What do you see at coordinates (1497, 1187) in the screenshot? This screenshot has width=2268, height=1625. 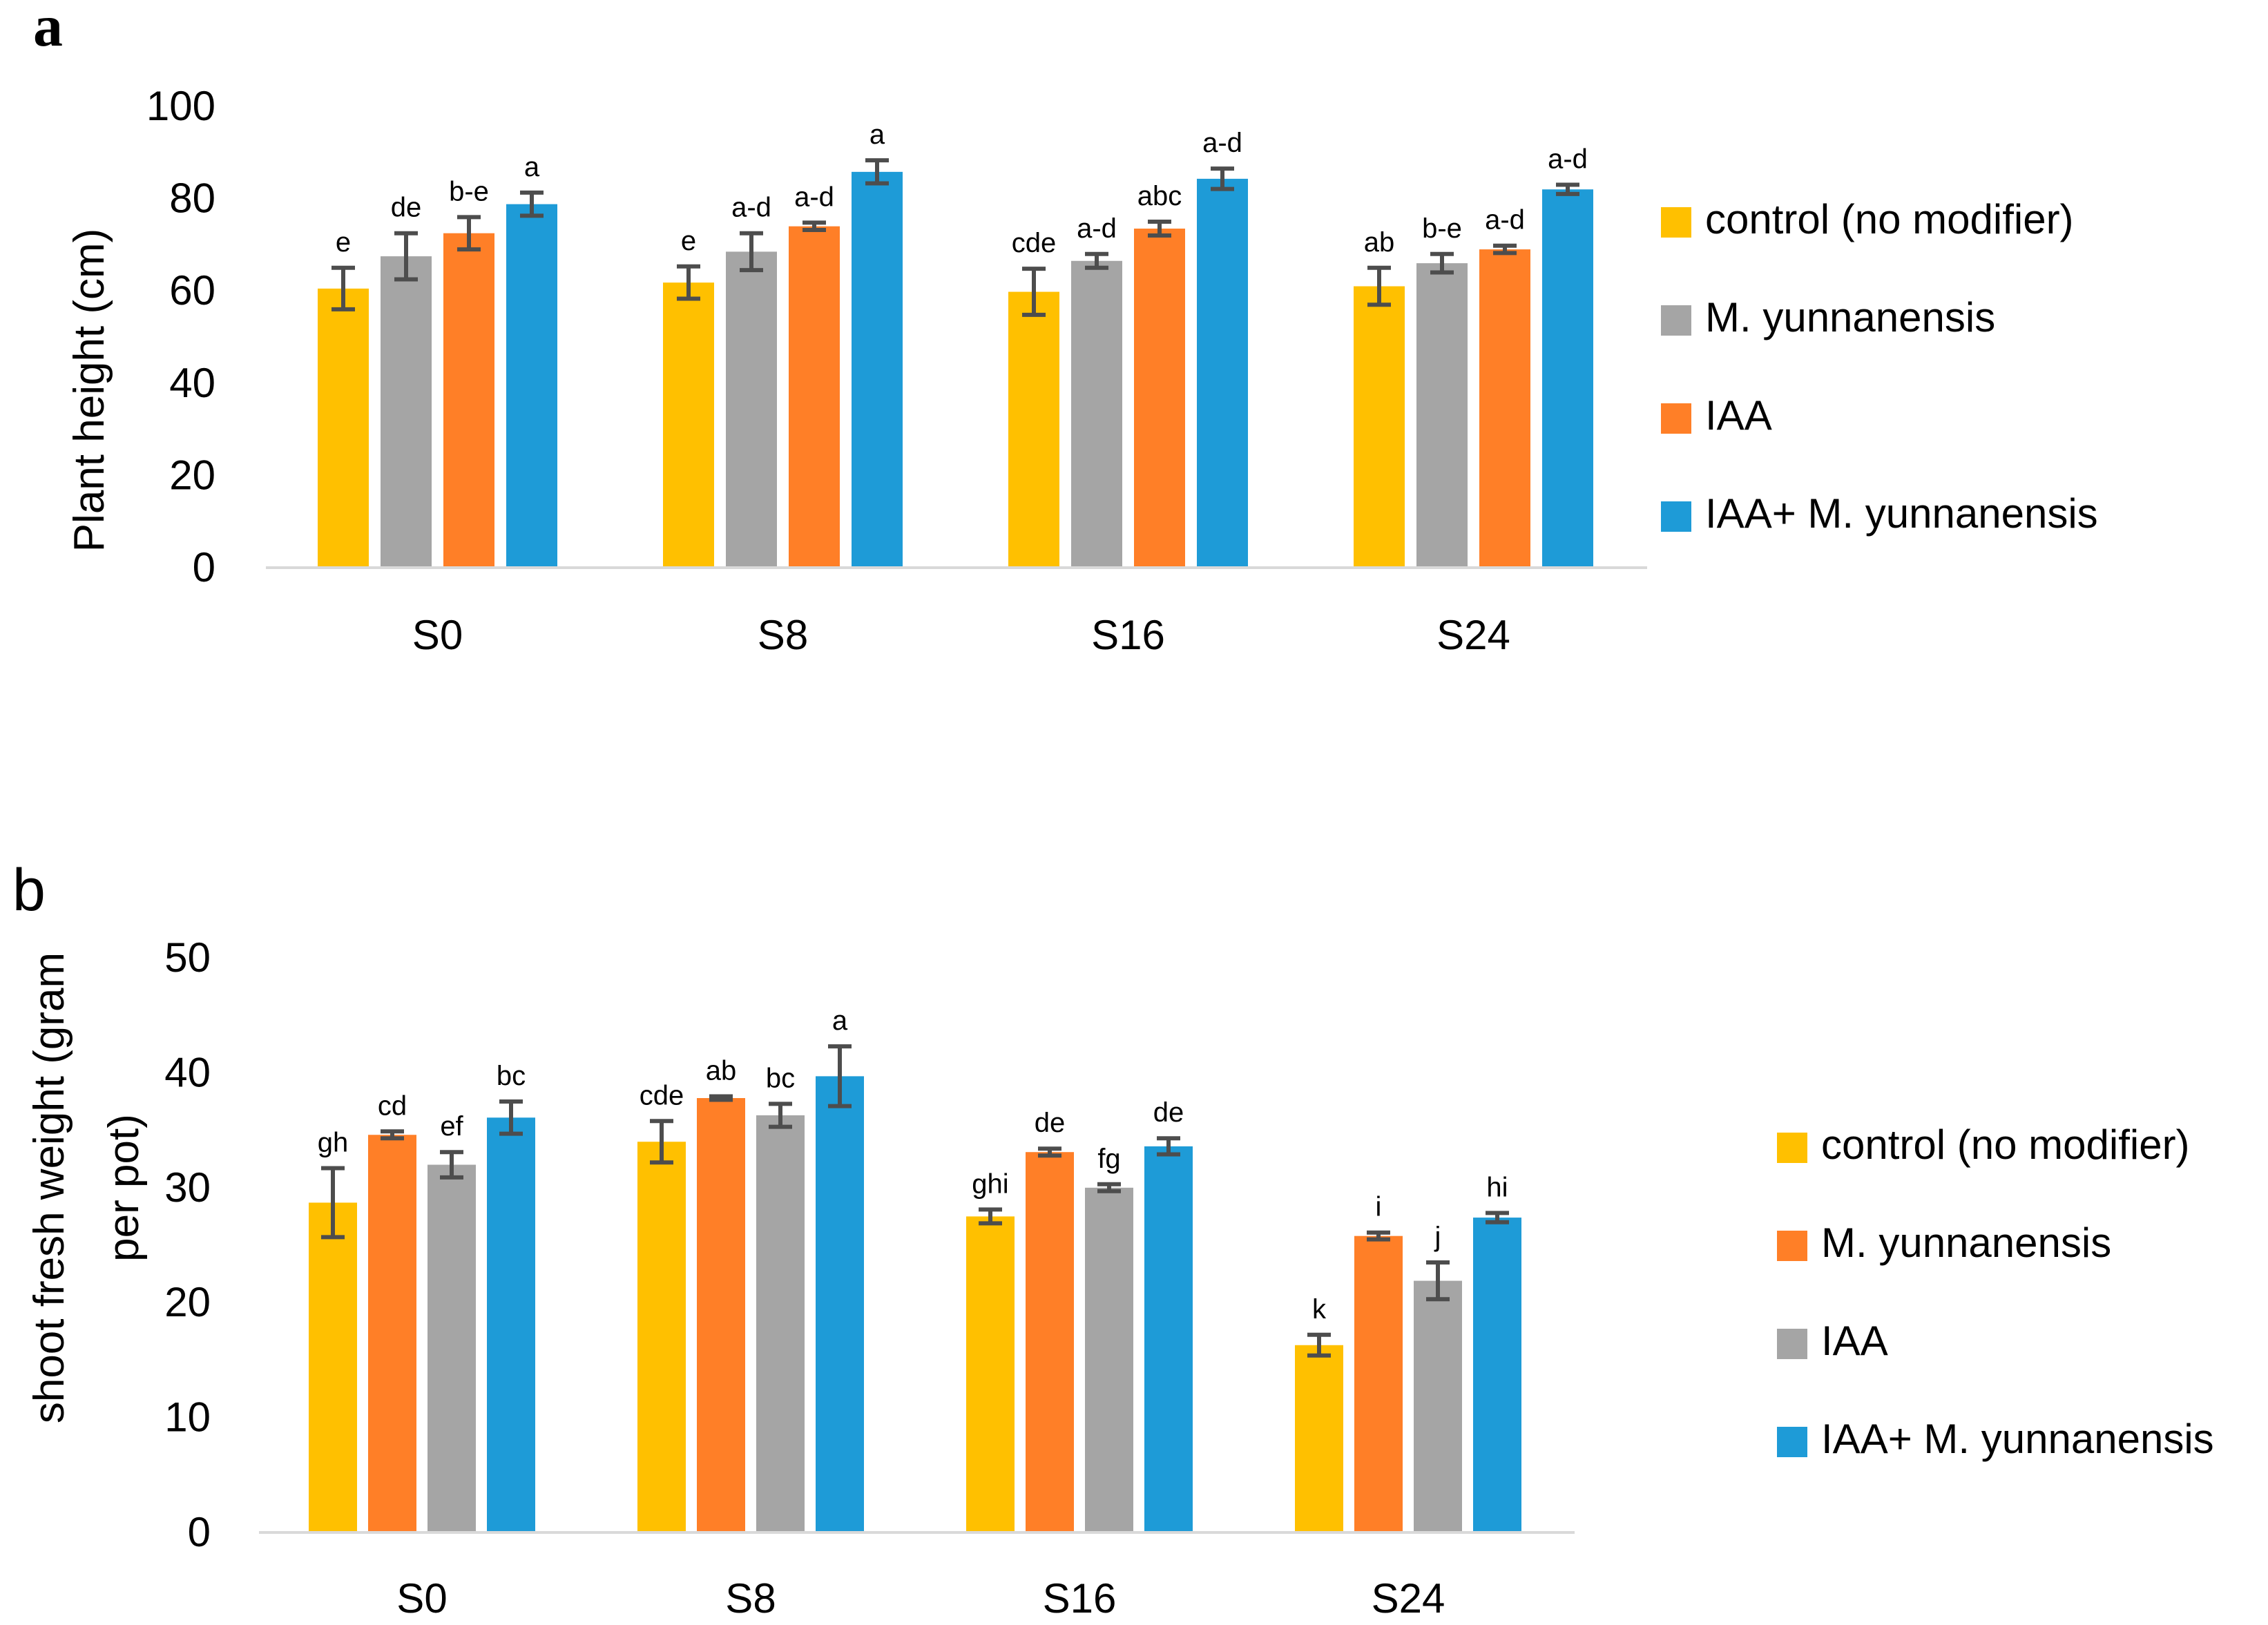 I see `significance-letter: hi` at bounding box center [1497, 1187].